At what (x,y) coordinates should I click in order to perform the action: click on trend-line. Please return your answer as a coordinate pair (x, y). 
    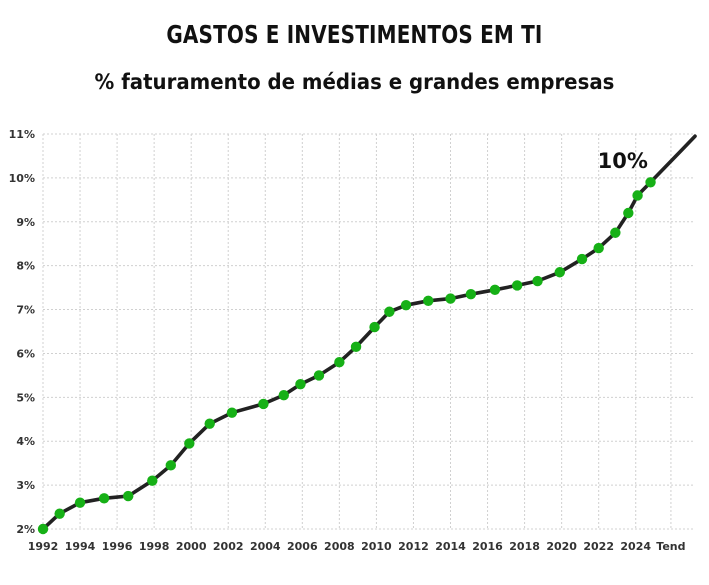
    Looking at the image, I should click on (672, 159).